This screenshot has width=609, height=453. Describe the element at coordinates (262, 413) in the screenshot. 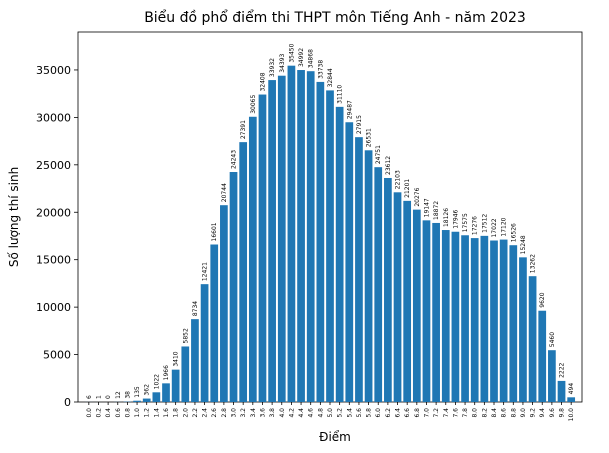

I see `x-tick-label: 3.6` at that location.